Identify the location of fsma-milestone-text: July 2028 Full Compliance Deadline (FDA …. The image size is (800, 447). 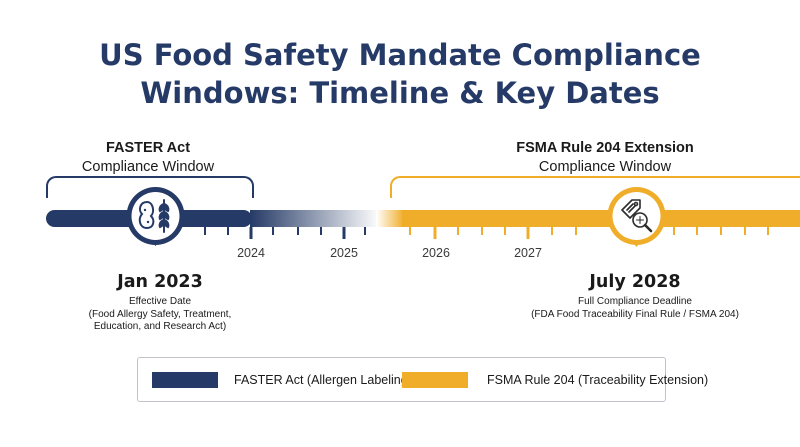
(635, 296).